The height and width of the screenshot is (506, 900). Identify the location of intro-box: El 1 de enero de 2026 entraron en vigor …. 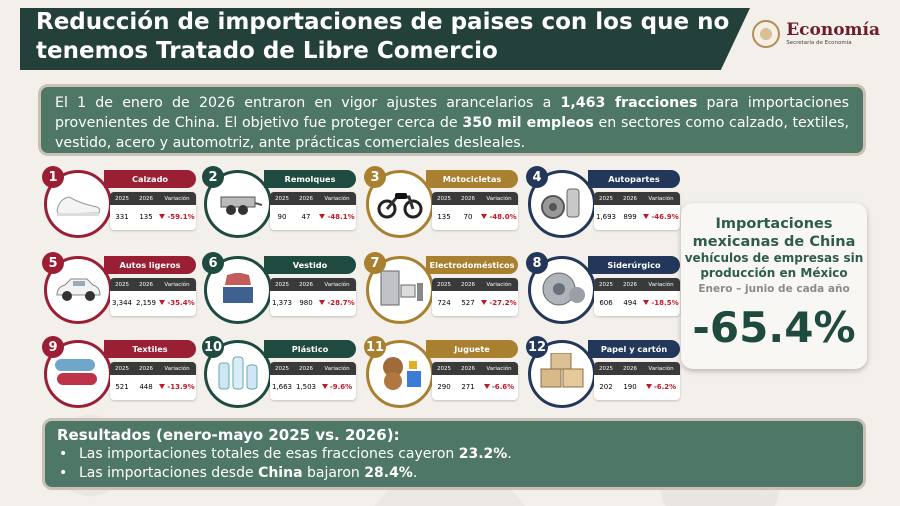
(452, 120).